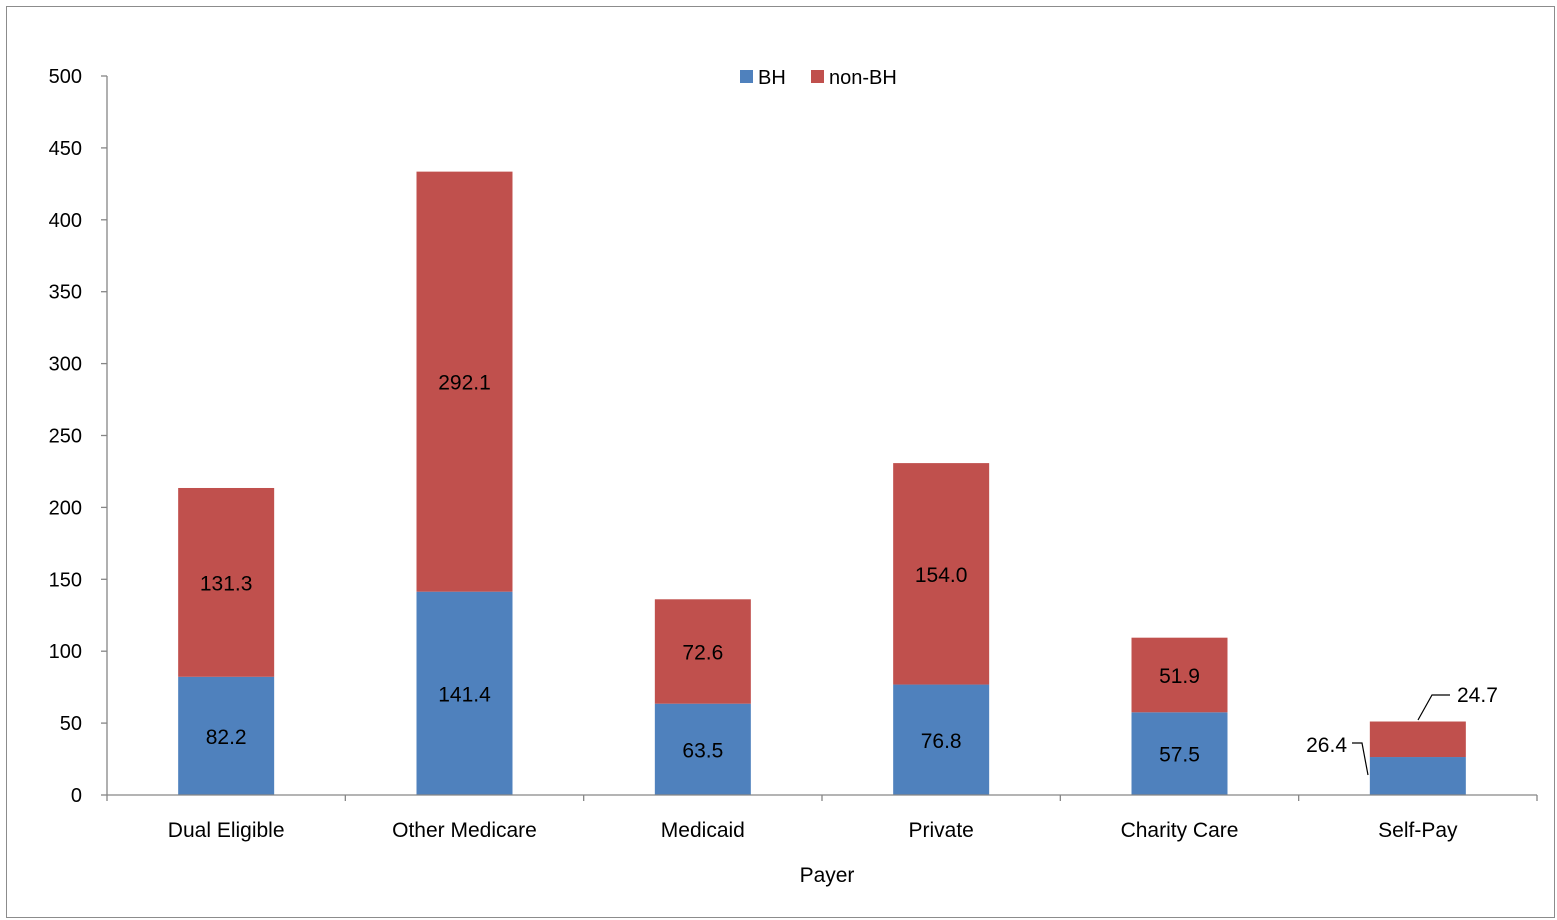 This screenshot has height=920, width=1557. What do you see at coordinates (746, 76) in the screenshot?
I see `legend-swatch-bh` at bounding box center [746, 76].